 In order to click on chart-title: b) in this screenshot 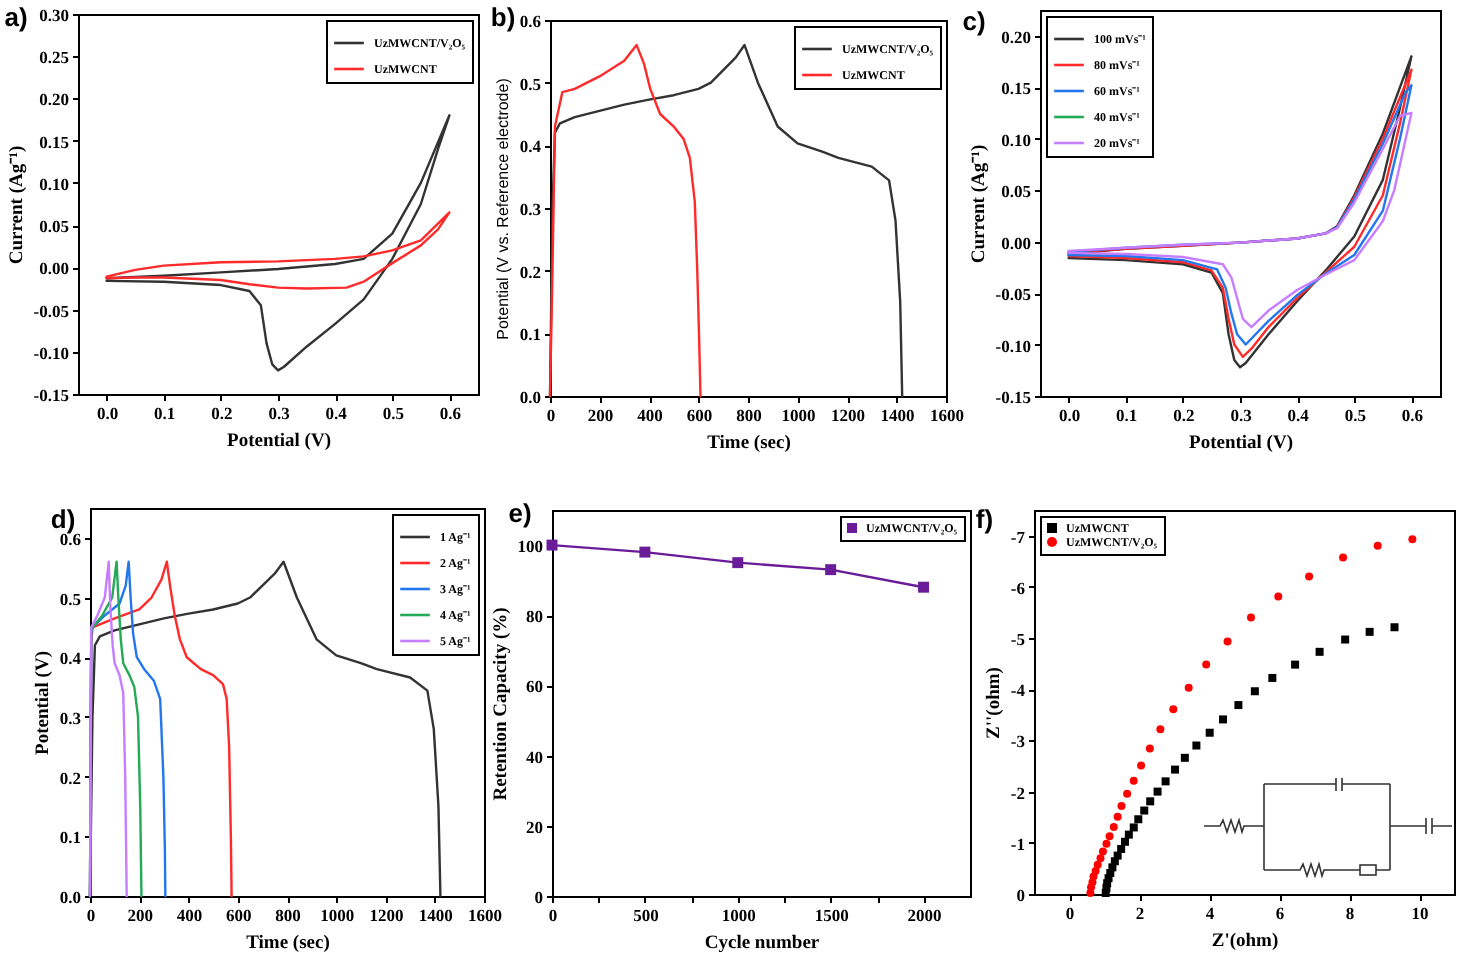, I will do `click(503, 17)`.